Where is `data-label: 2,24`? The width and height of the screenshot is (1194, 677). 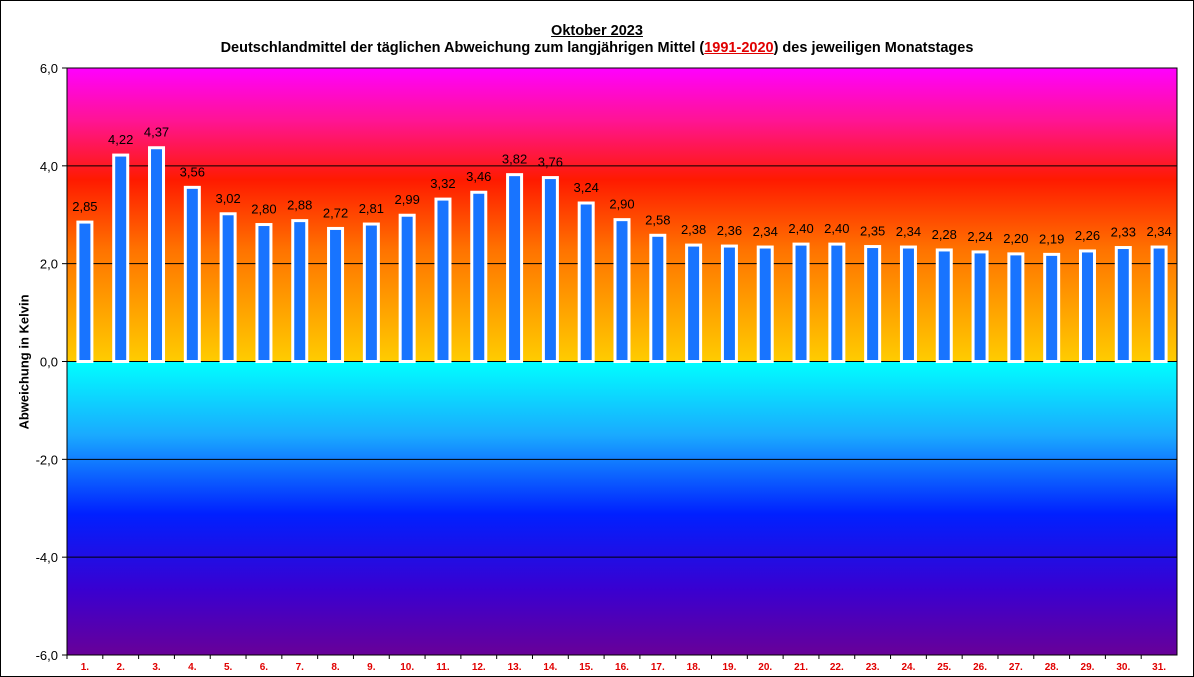
data-label: 2,24 is located at coordinates (979, 236).